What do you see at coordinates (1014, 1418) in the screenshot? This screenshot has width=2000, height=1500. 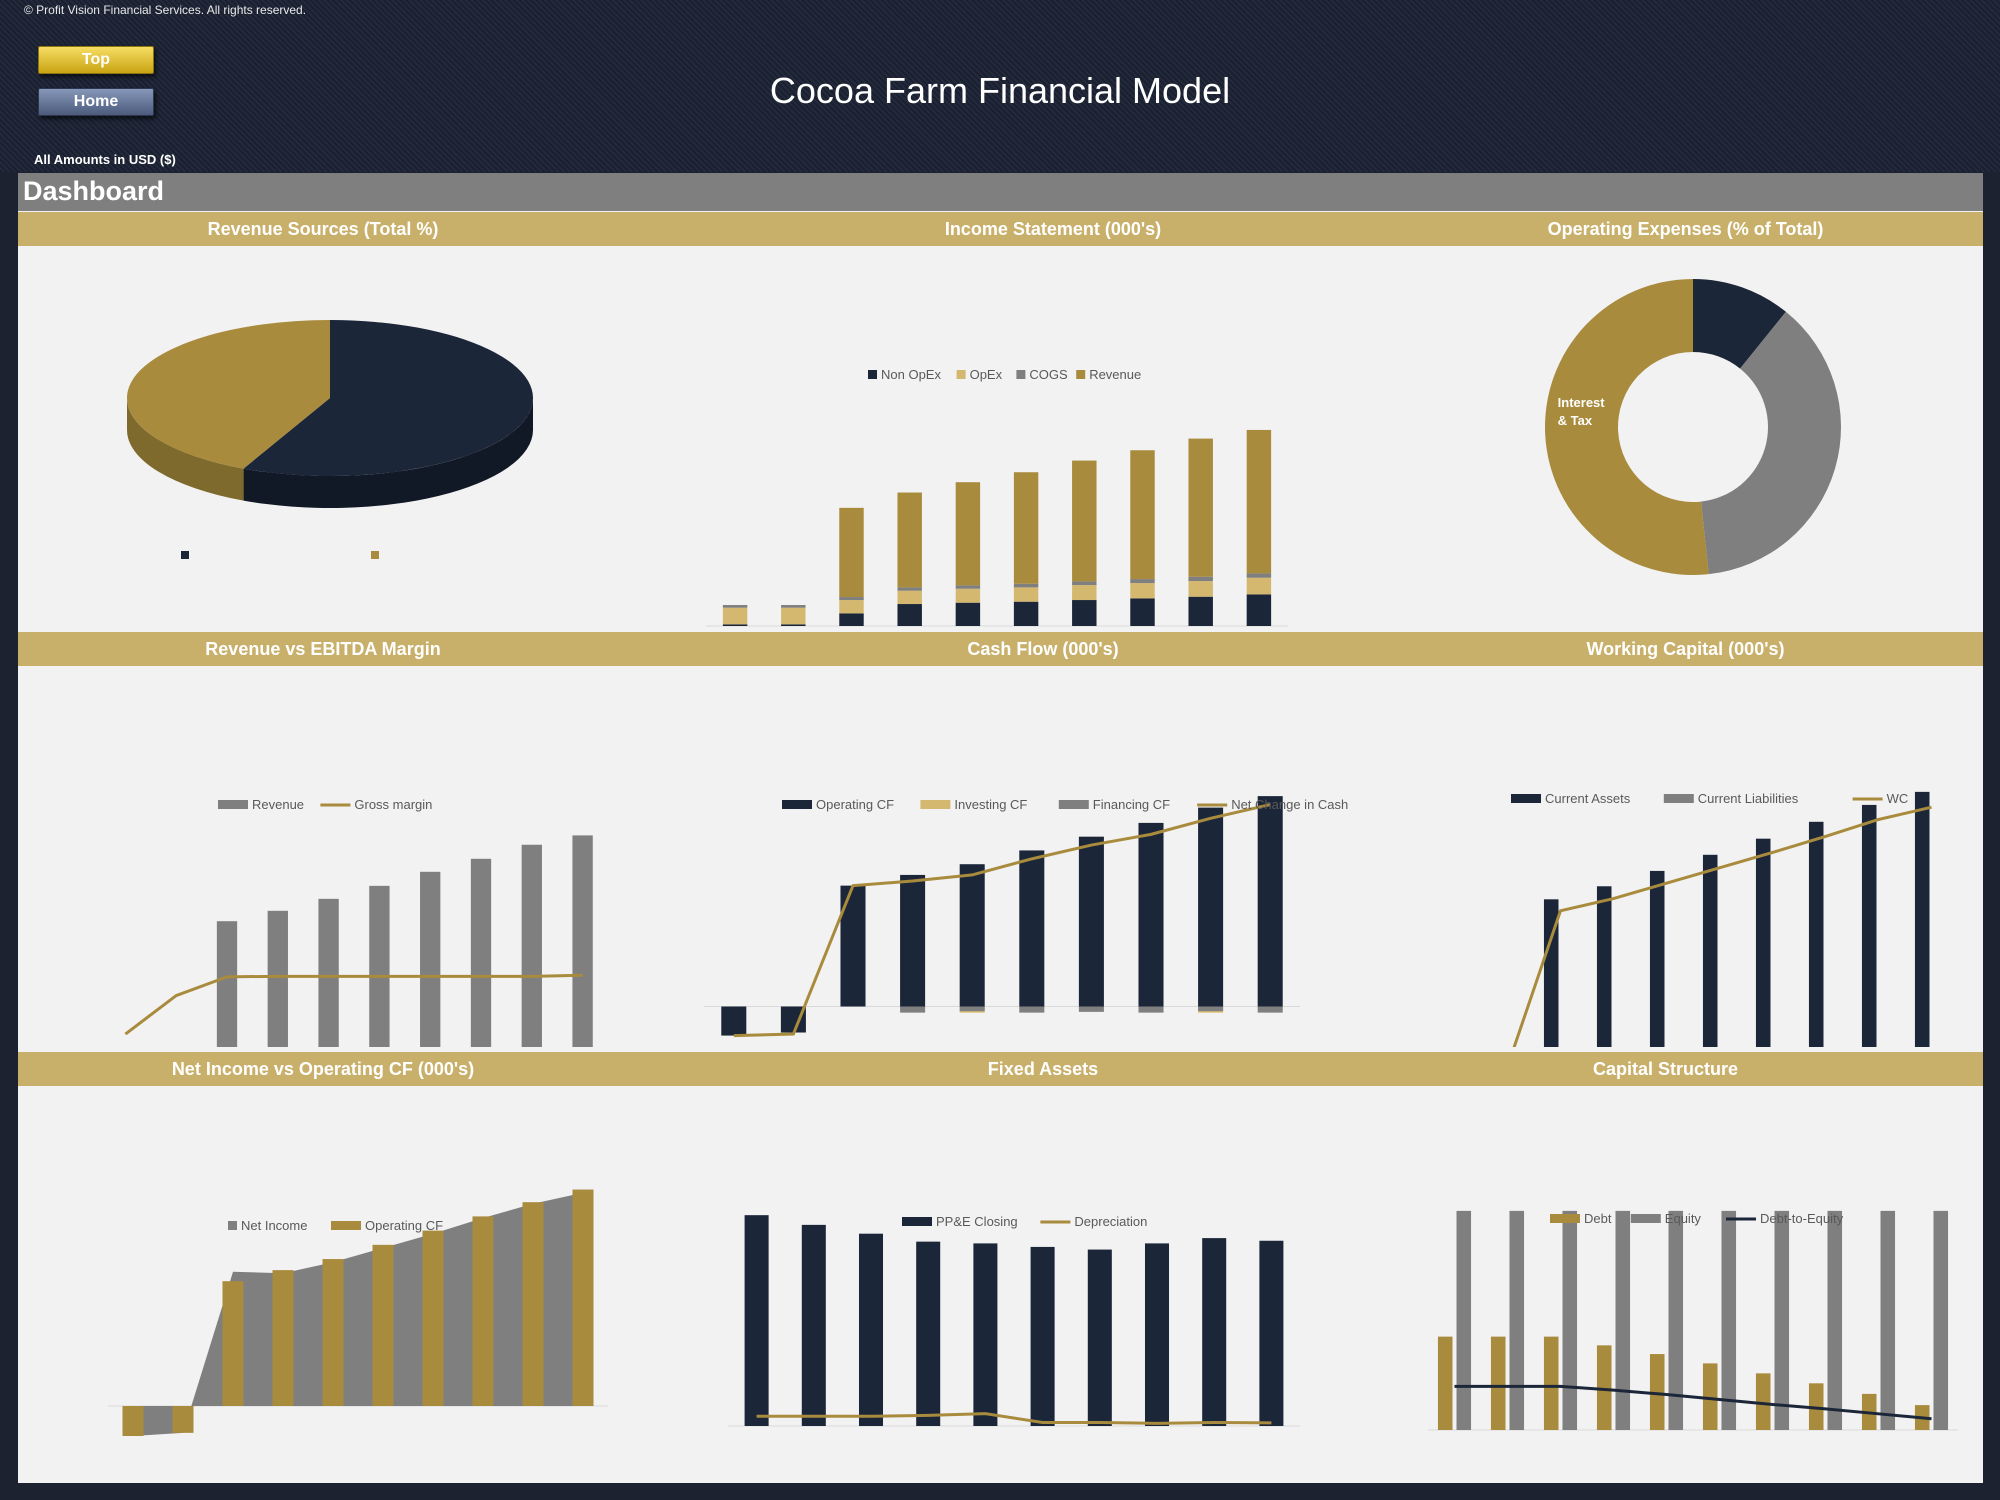 I see `line-depreciation` at bounding box center [1014, 1418].